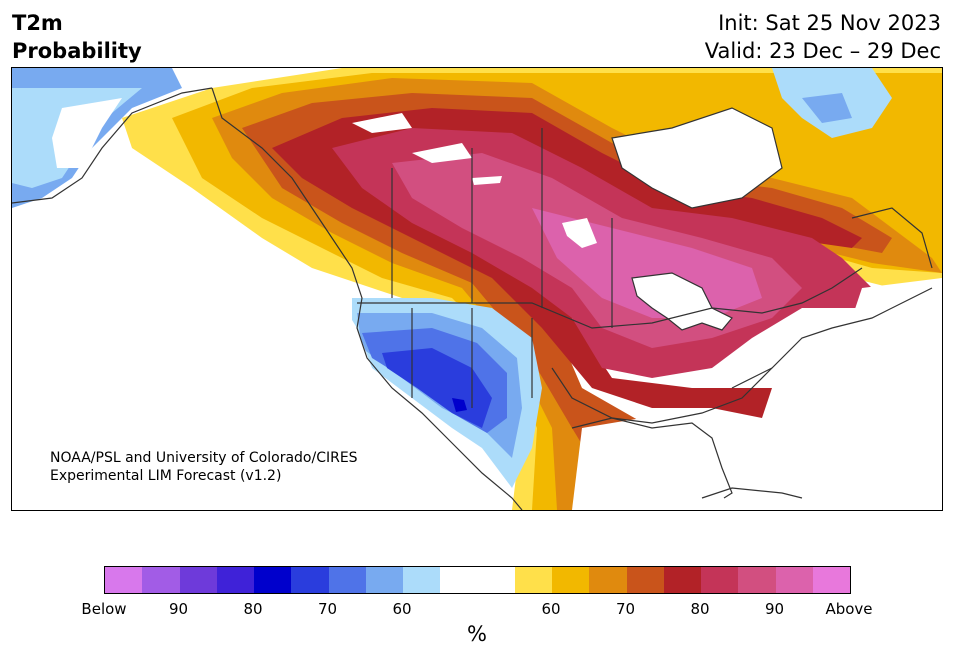 Image resolution: width=953 pixels, height=659 pixels. Describe the element at coordinates (652, 464) in the screenshot. I see `gulf-of-mexico` at that location.